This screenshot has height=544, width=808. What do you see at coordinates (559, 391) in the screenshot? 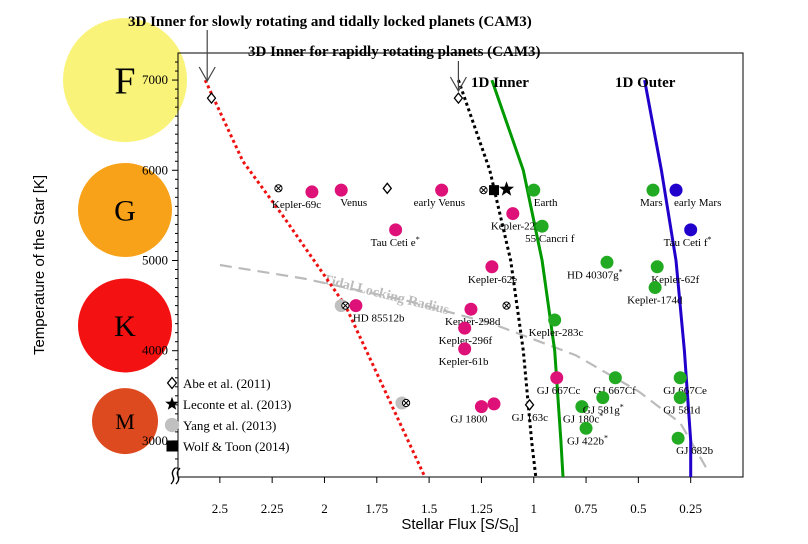
I see `planet-label: GJ 667Cc` at bounding box center [559, 391].